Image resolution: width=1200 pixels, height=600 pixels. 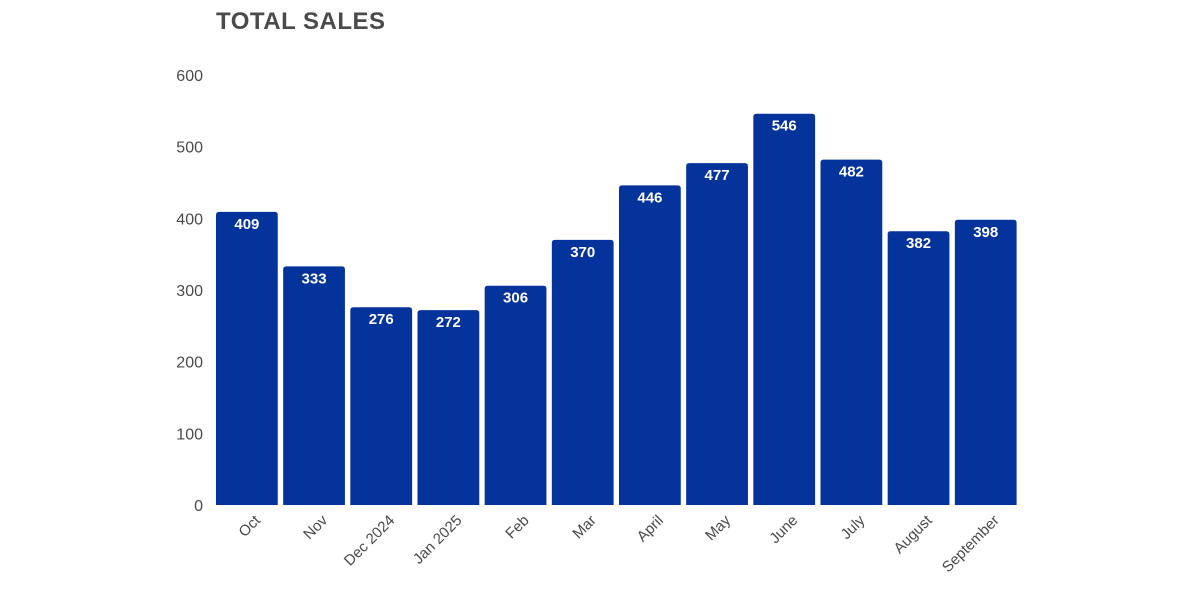 What do you see at coordinates (189, 434) in the screenshot?
I see `y-tick-label: 100` at bounding box center [189, 434].